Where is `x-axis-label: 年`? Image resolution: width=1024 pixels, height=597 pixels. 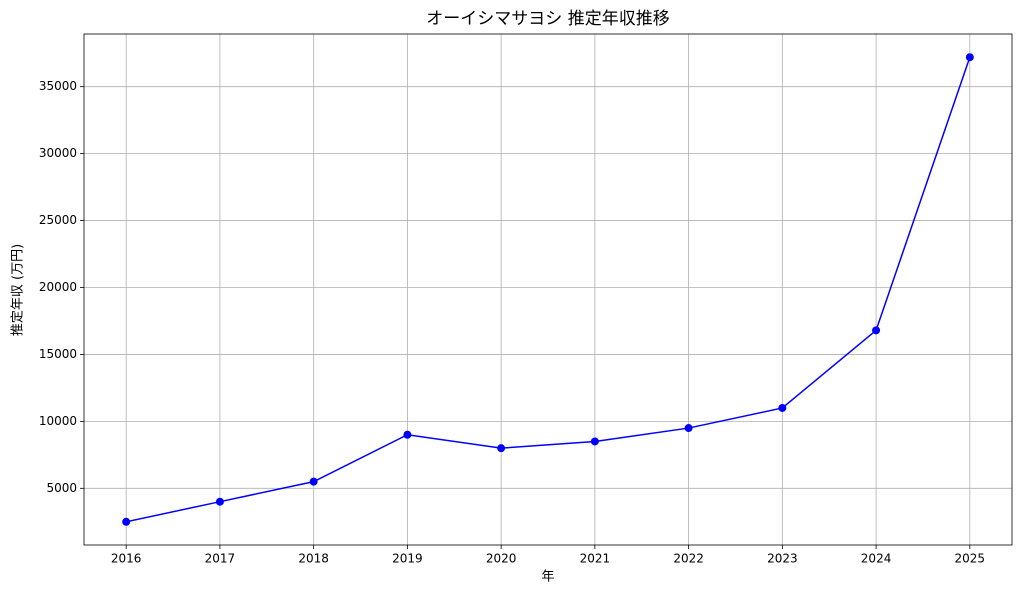 x-axis-label: 年 is located at coordinates (547, 577).